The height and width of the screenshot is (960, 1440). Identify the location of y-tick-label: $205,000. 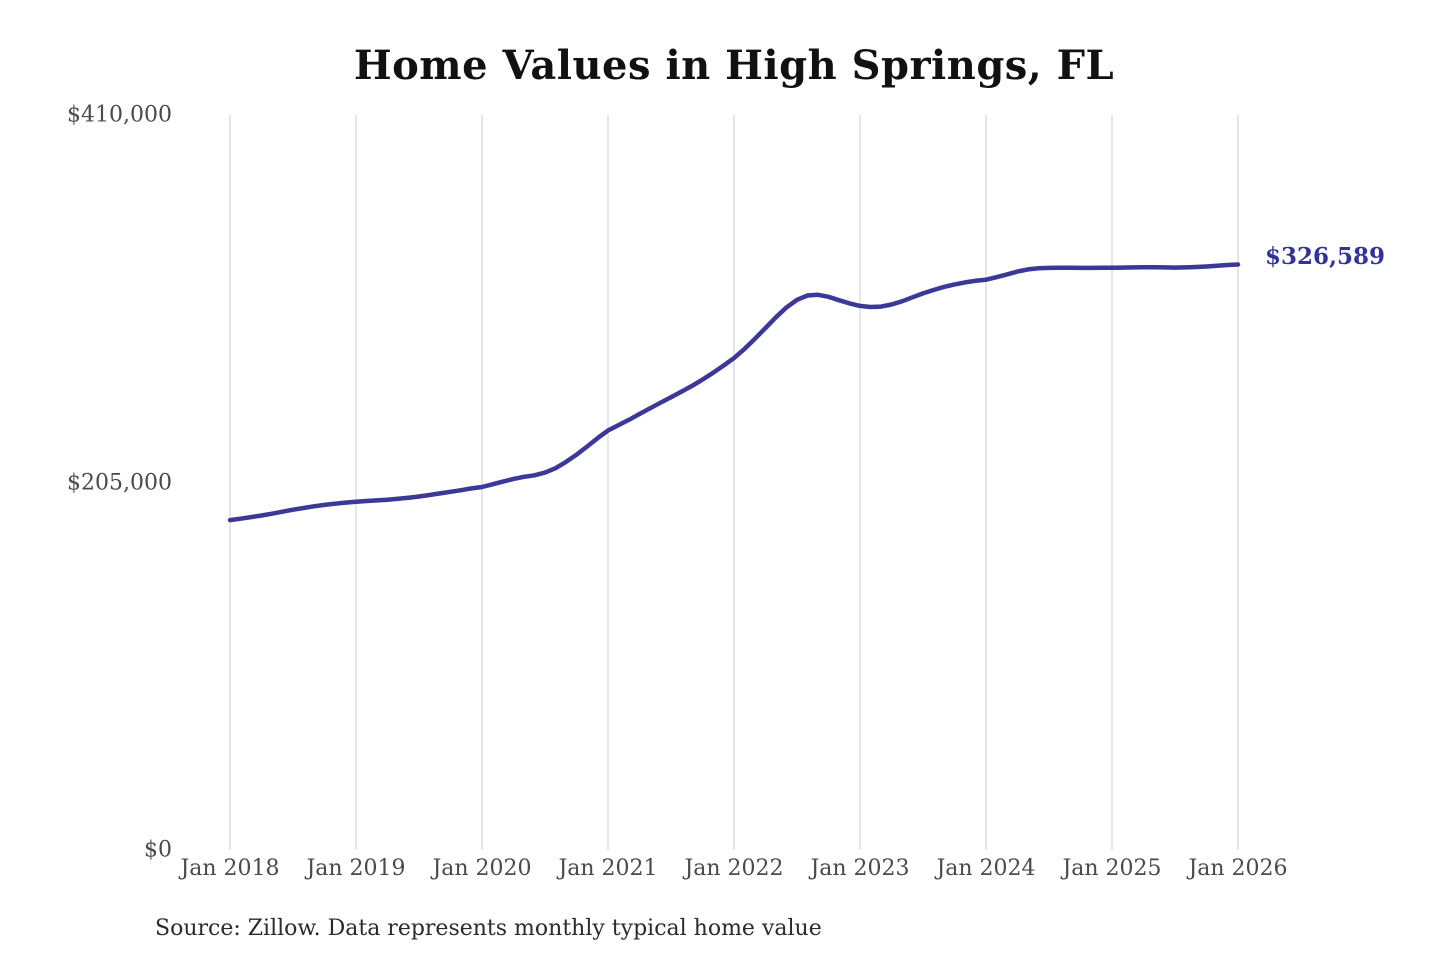
(119, 482).